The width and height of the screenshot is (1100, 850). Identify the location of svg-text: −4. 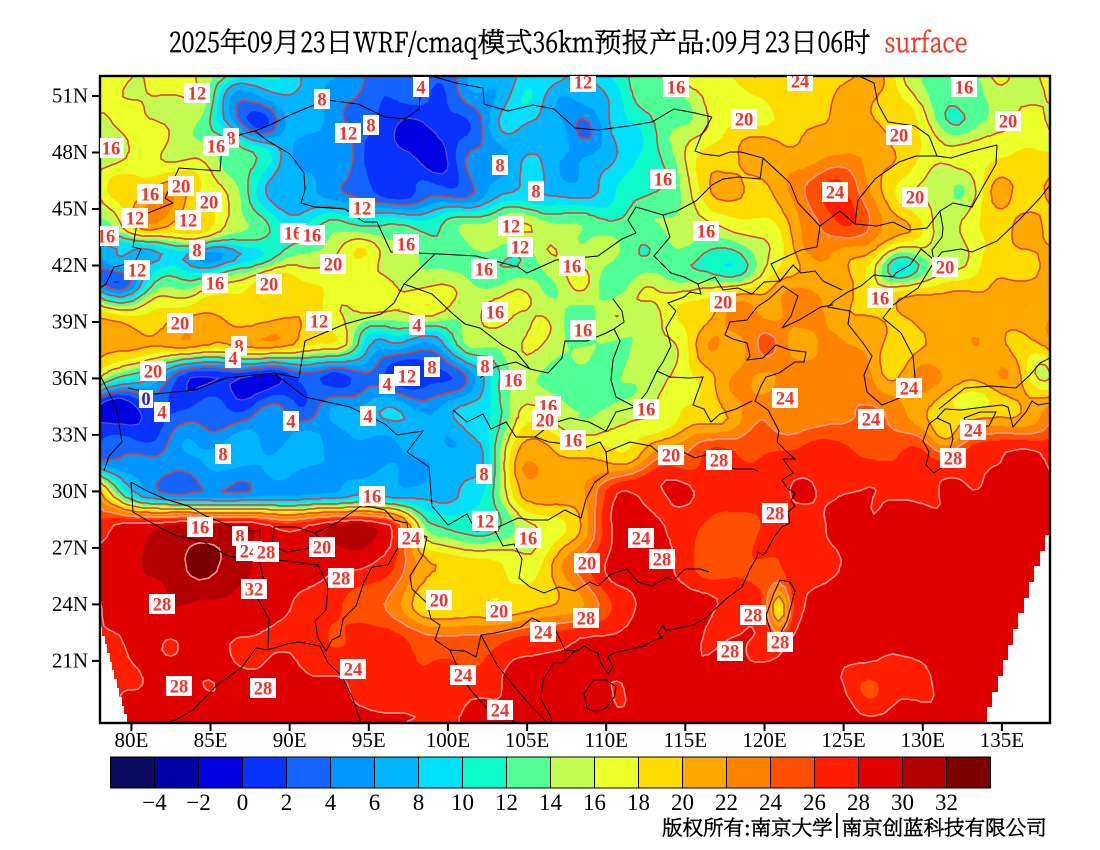
(154, 802).